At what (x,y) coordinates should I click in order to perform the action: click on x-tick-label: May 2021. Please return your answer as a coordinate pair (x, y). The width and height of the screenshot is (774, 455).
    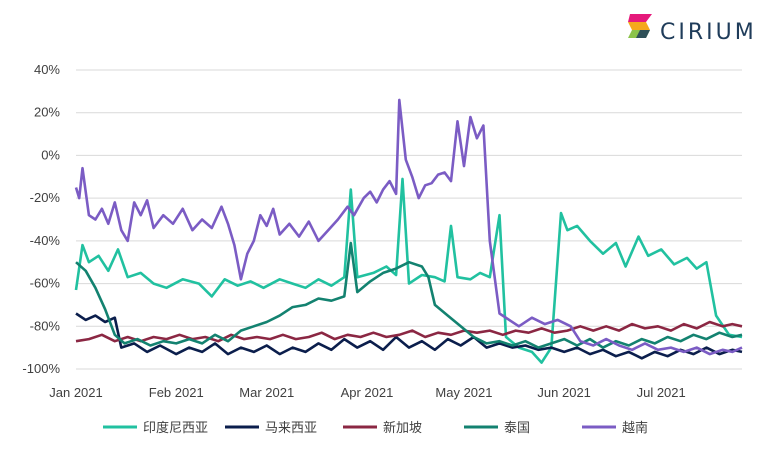
    Looking at the image, I should click on (463, 392).